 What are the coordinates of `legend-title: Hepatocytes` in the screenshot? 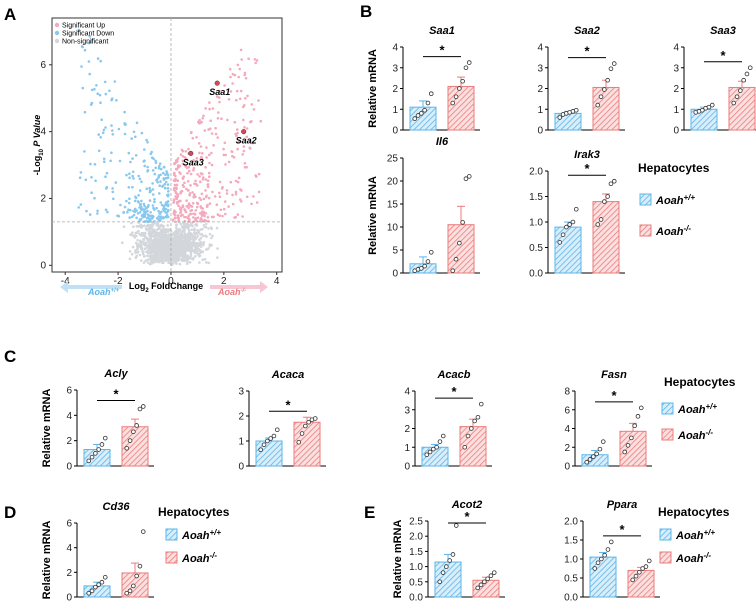 It's located at (700, 382).